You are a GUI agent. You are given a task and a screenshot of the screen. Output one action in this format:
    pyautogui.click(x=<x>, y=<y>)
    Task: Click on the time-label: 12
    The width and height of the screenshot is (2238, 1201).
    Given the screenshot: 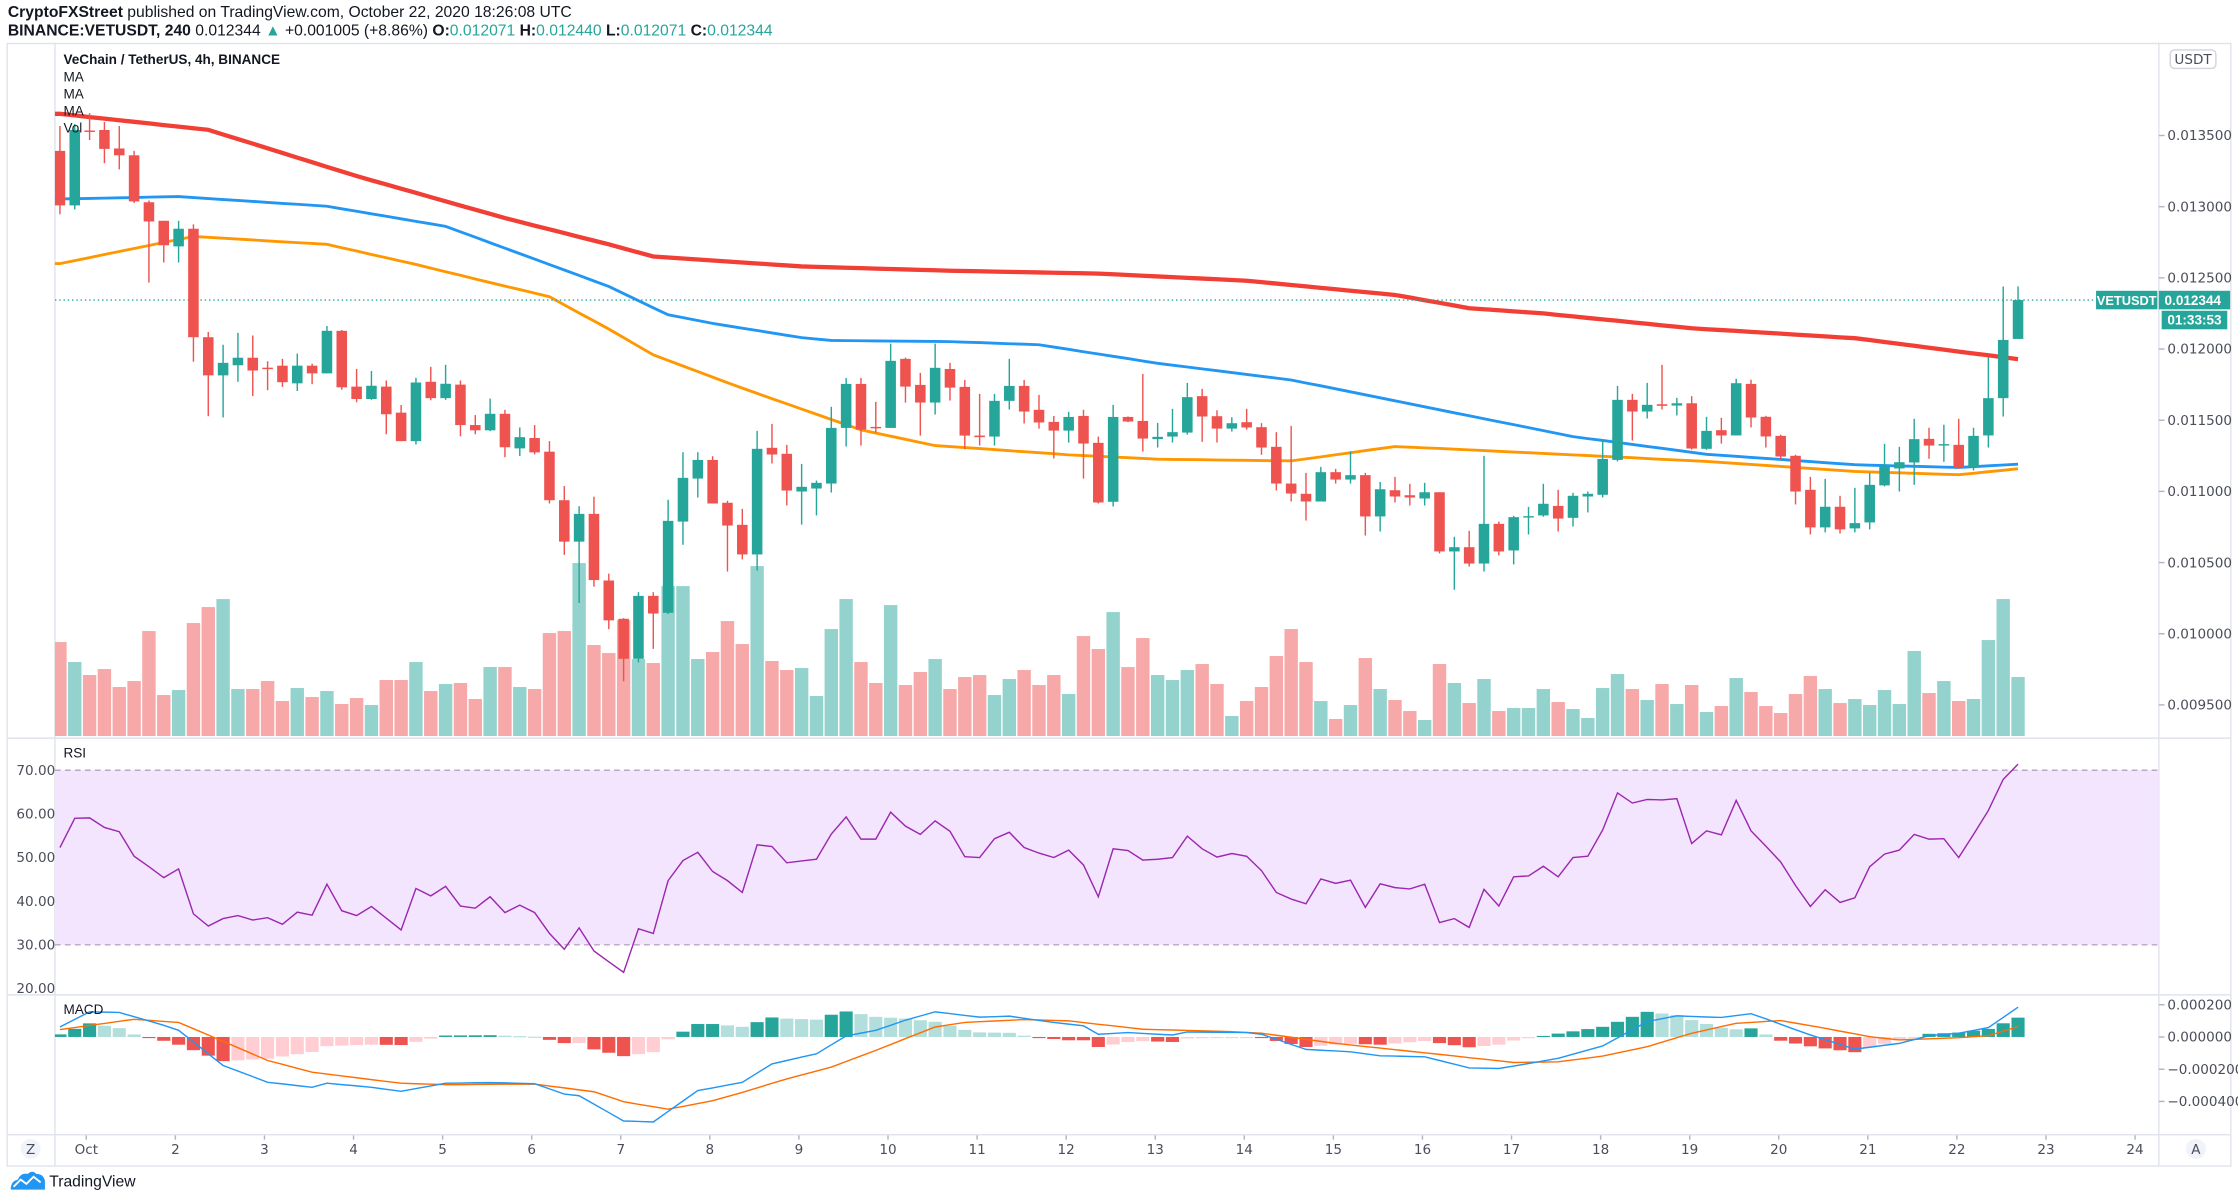 What is the action you would take?
    pyautogui.click(x=1066, y=1150)
    